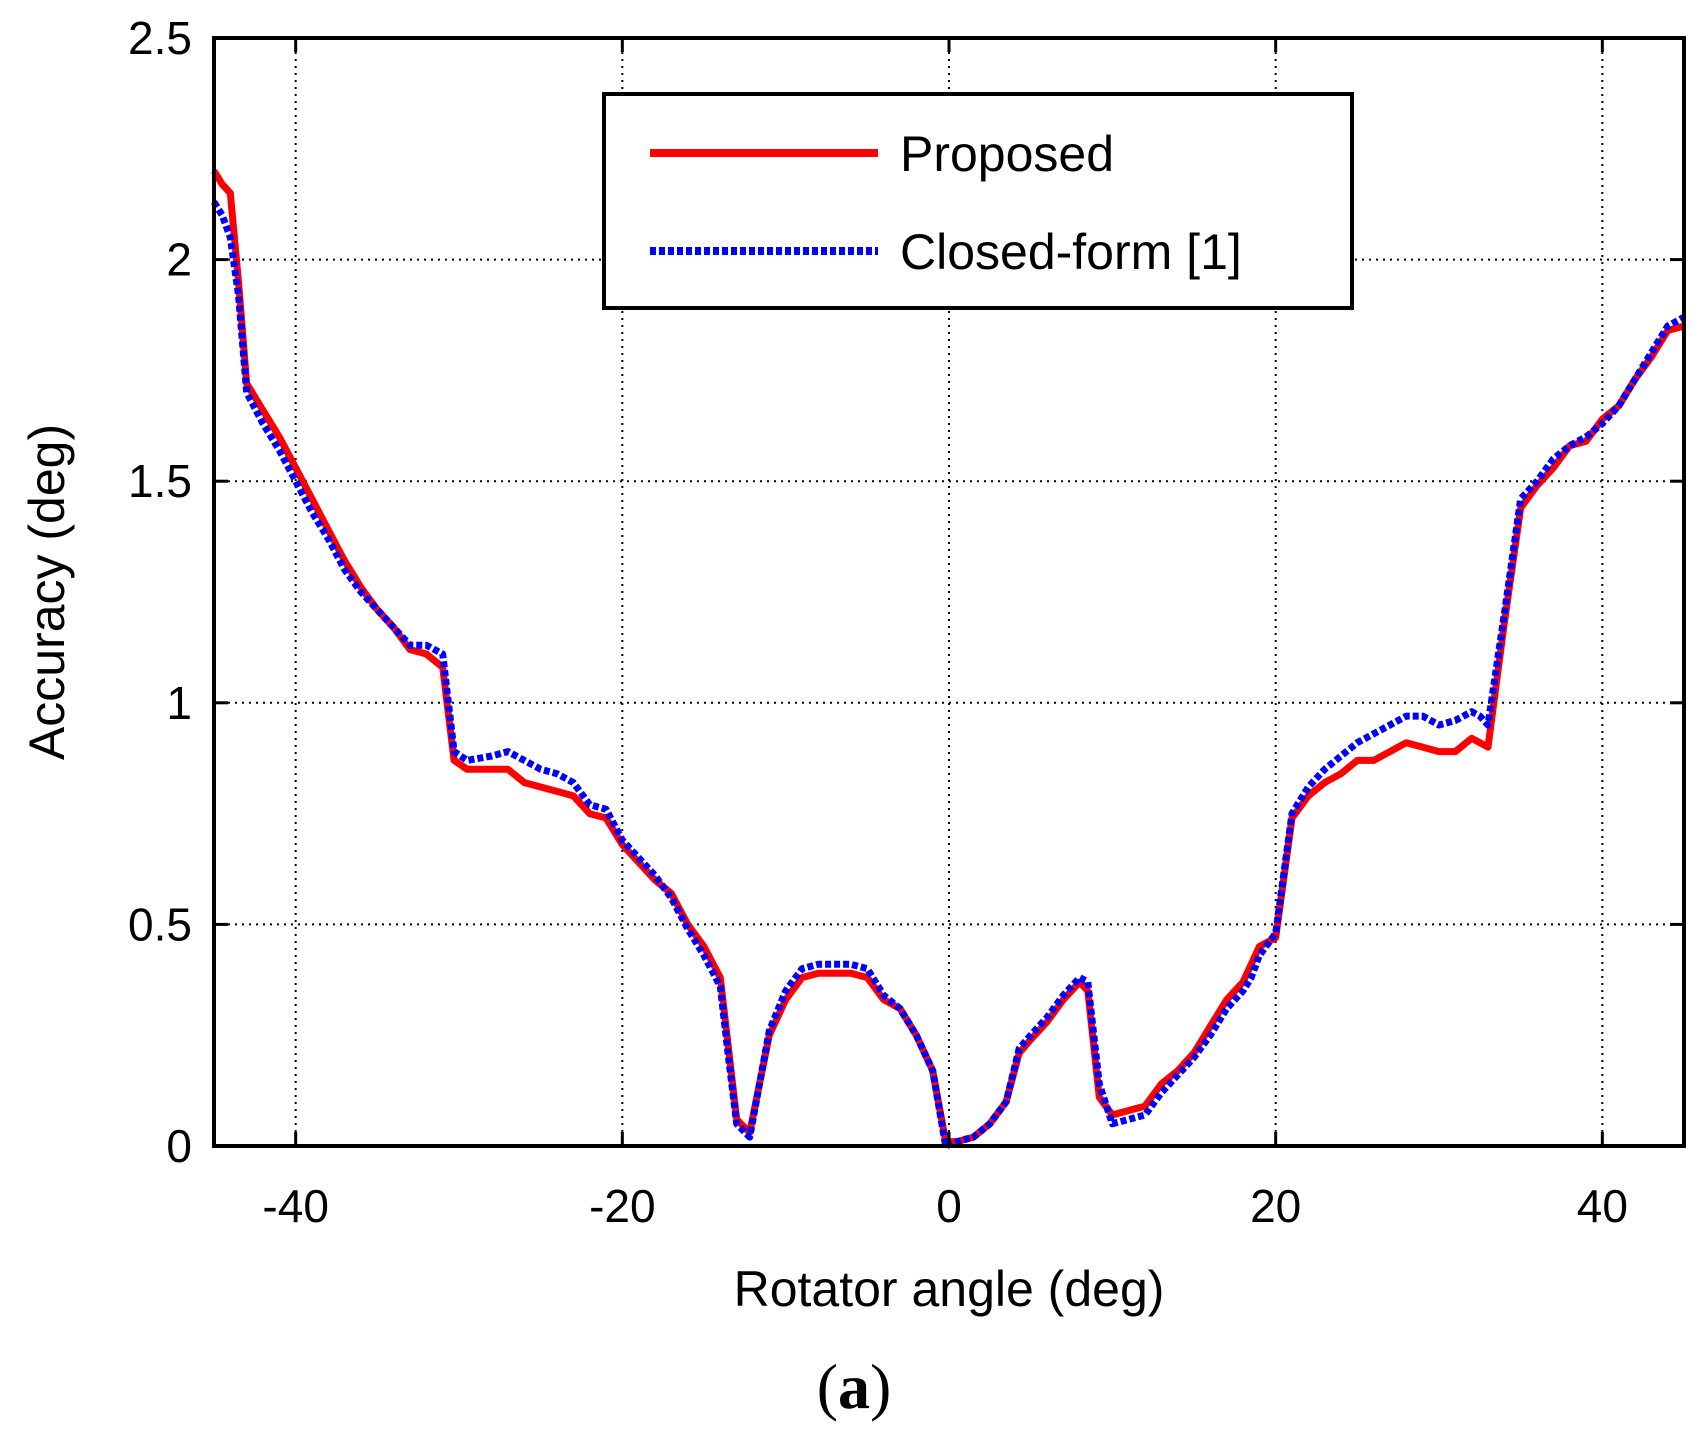  I want to click on y-axis-label: Accuracy (deg), so click(47, 592).